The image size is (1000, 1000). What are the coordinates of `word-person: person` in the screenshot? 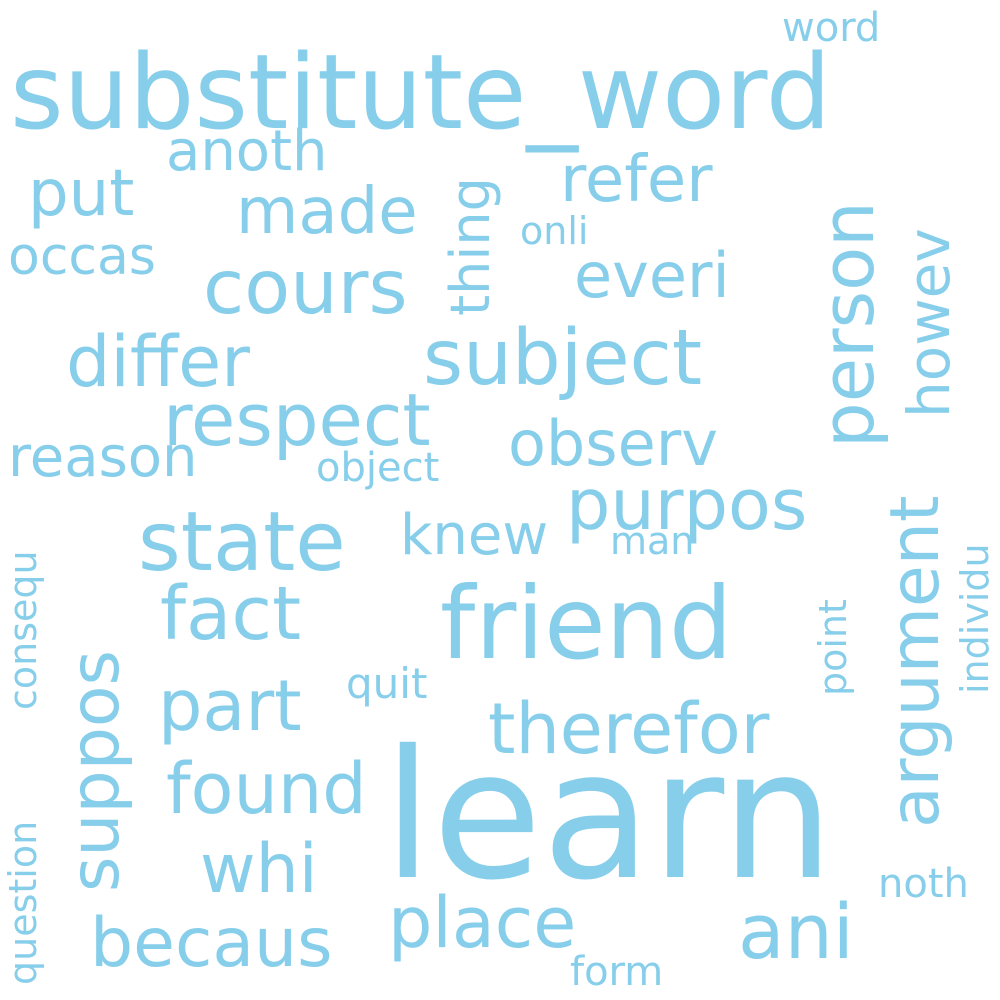 It's located at (848, 324).